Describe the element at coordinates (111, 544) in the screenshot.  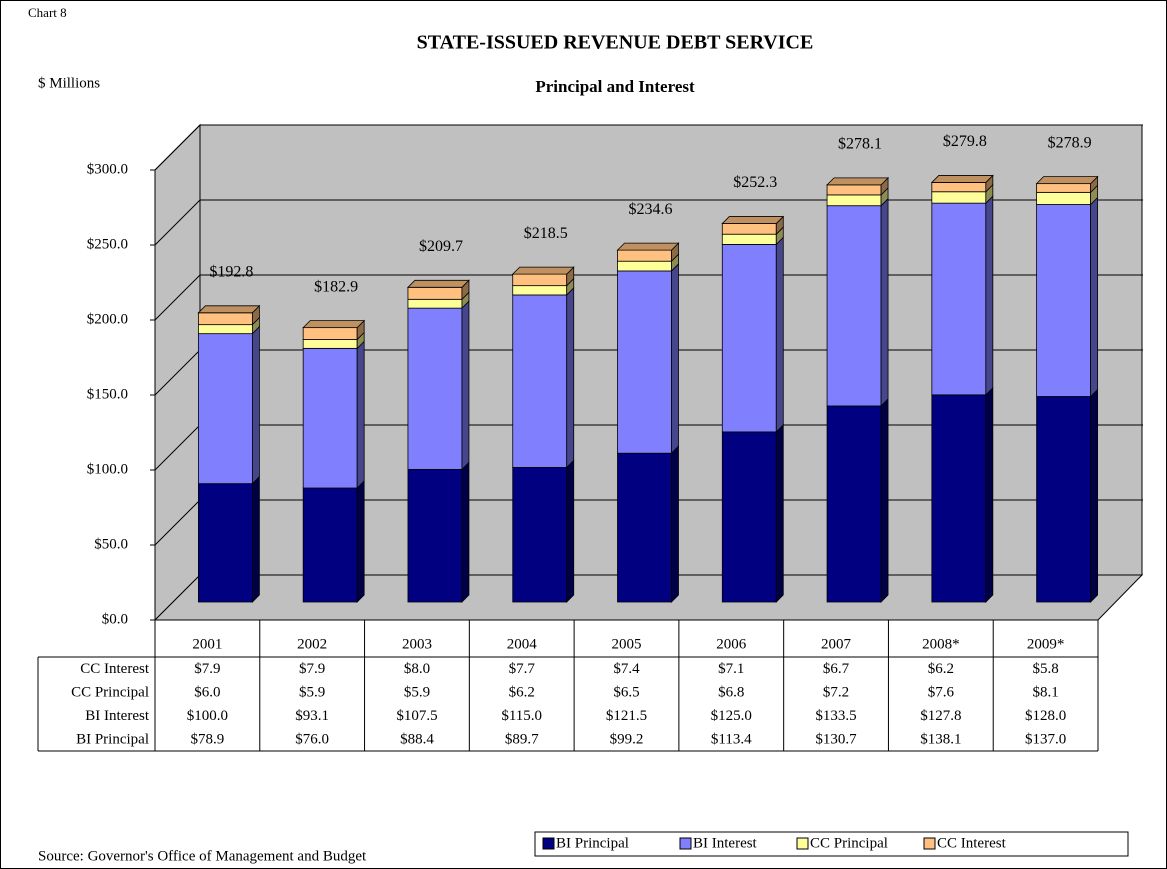
I see `y-tick-label: $50.0` at that location.